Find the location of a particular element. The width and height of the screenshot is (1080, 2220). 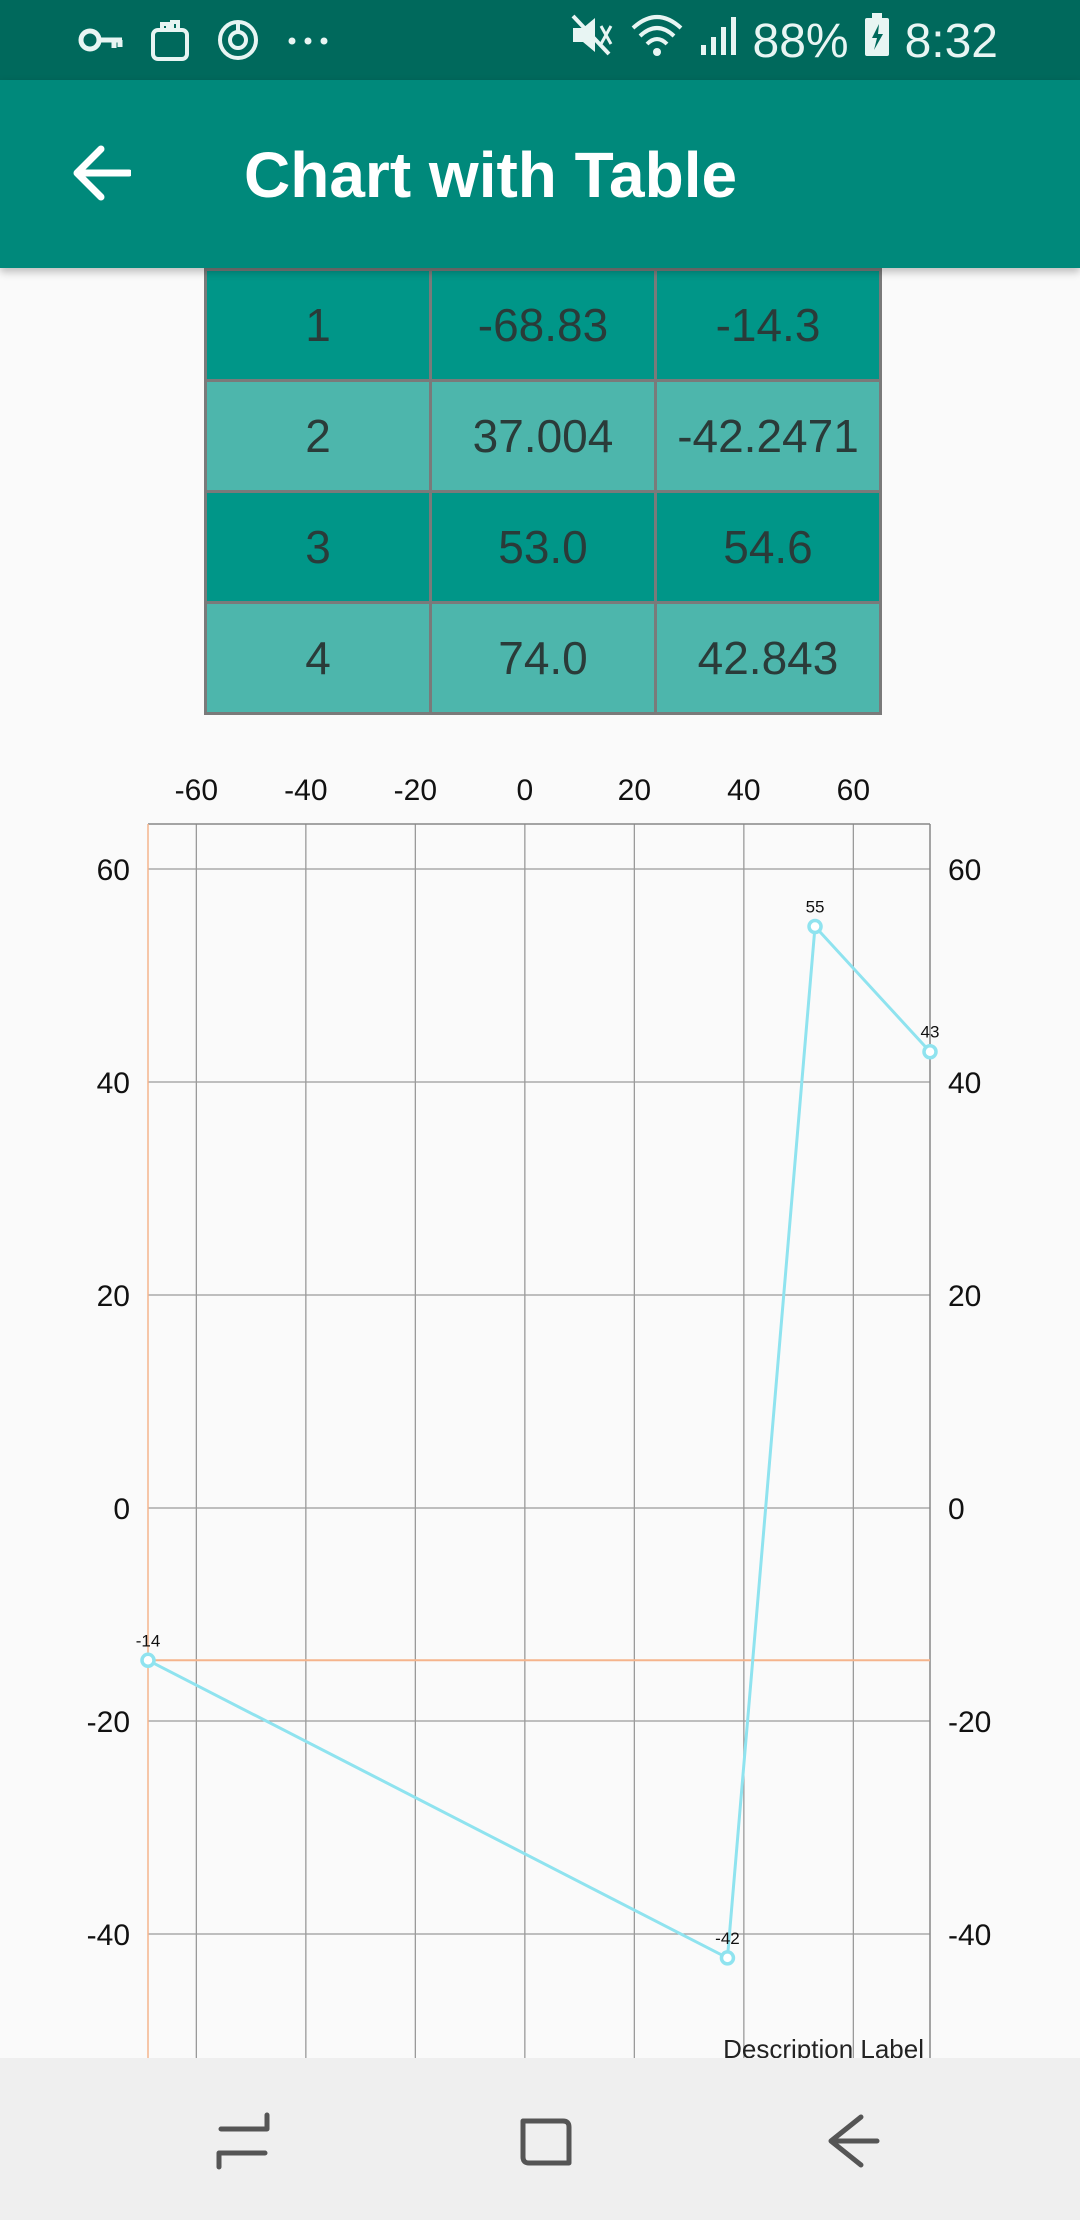

status-bar: 88% 8:32 is located at coordinates (540, 40).